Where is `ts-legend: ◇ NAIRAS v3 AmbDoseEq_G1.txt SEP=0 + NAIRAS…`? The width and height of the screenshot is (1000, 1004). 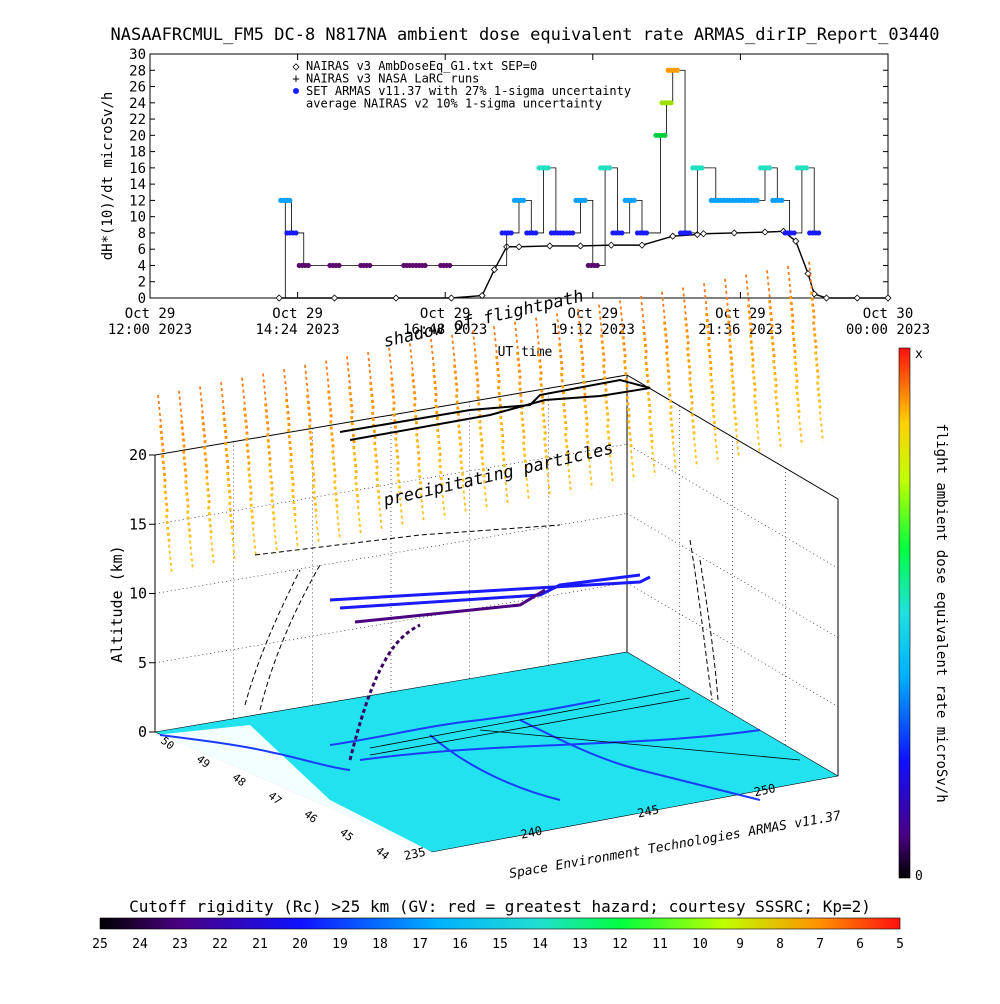
ts-legend: ◇ NAIRAS v3 AmbDoseEq_G1.txt SEP=0 + NAIRAS… is located at coordinates (461, 85).